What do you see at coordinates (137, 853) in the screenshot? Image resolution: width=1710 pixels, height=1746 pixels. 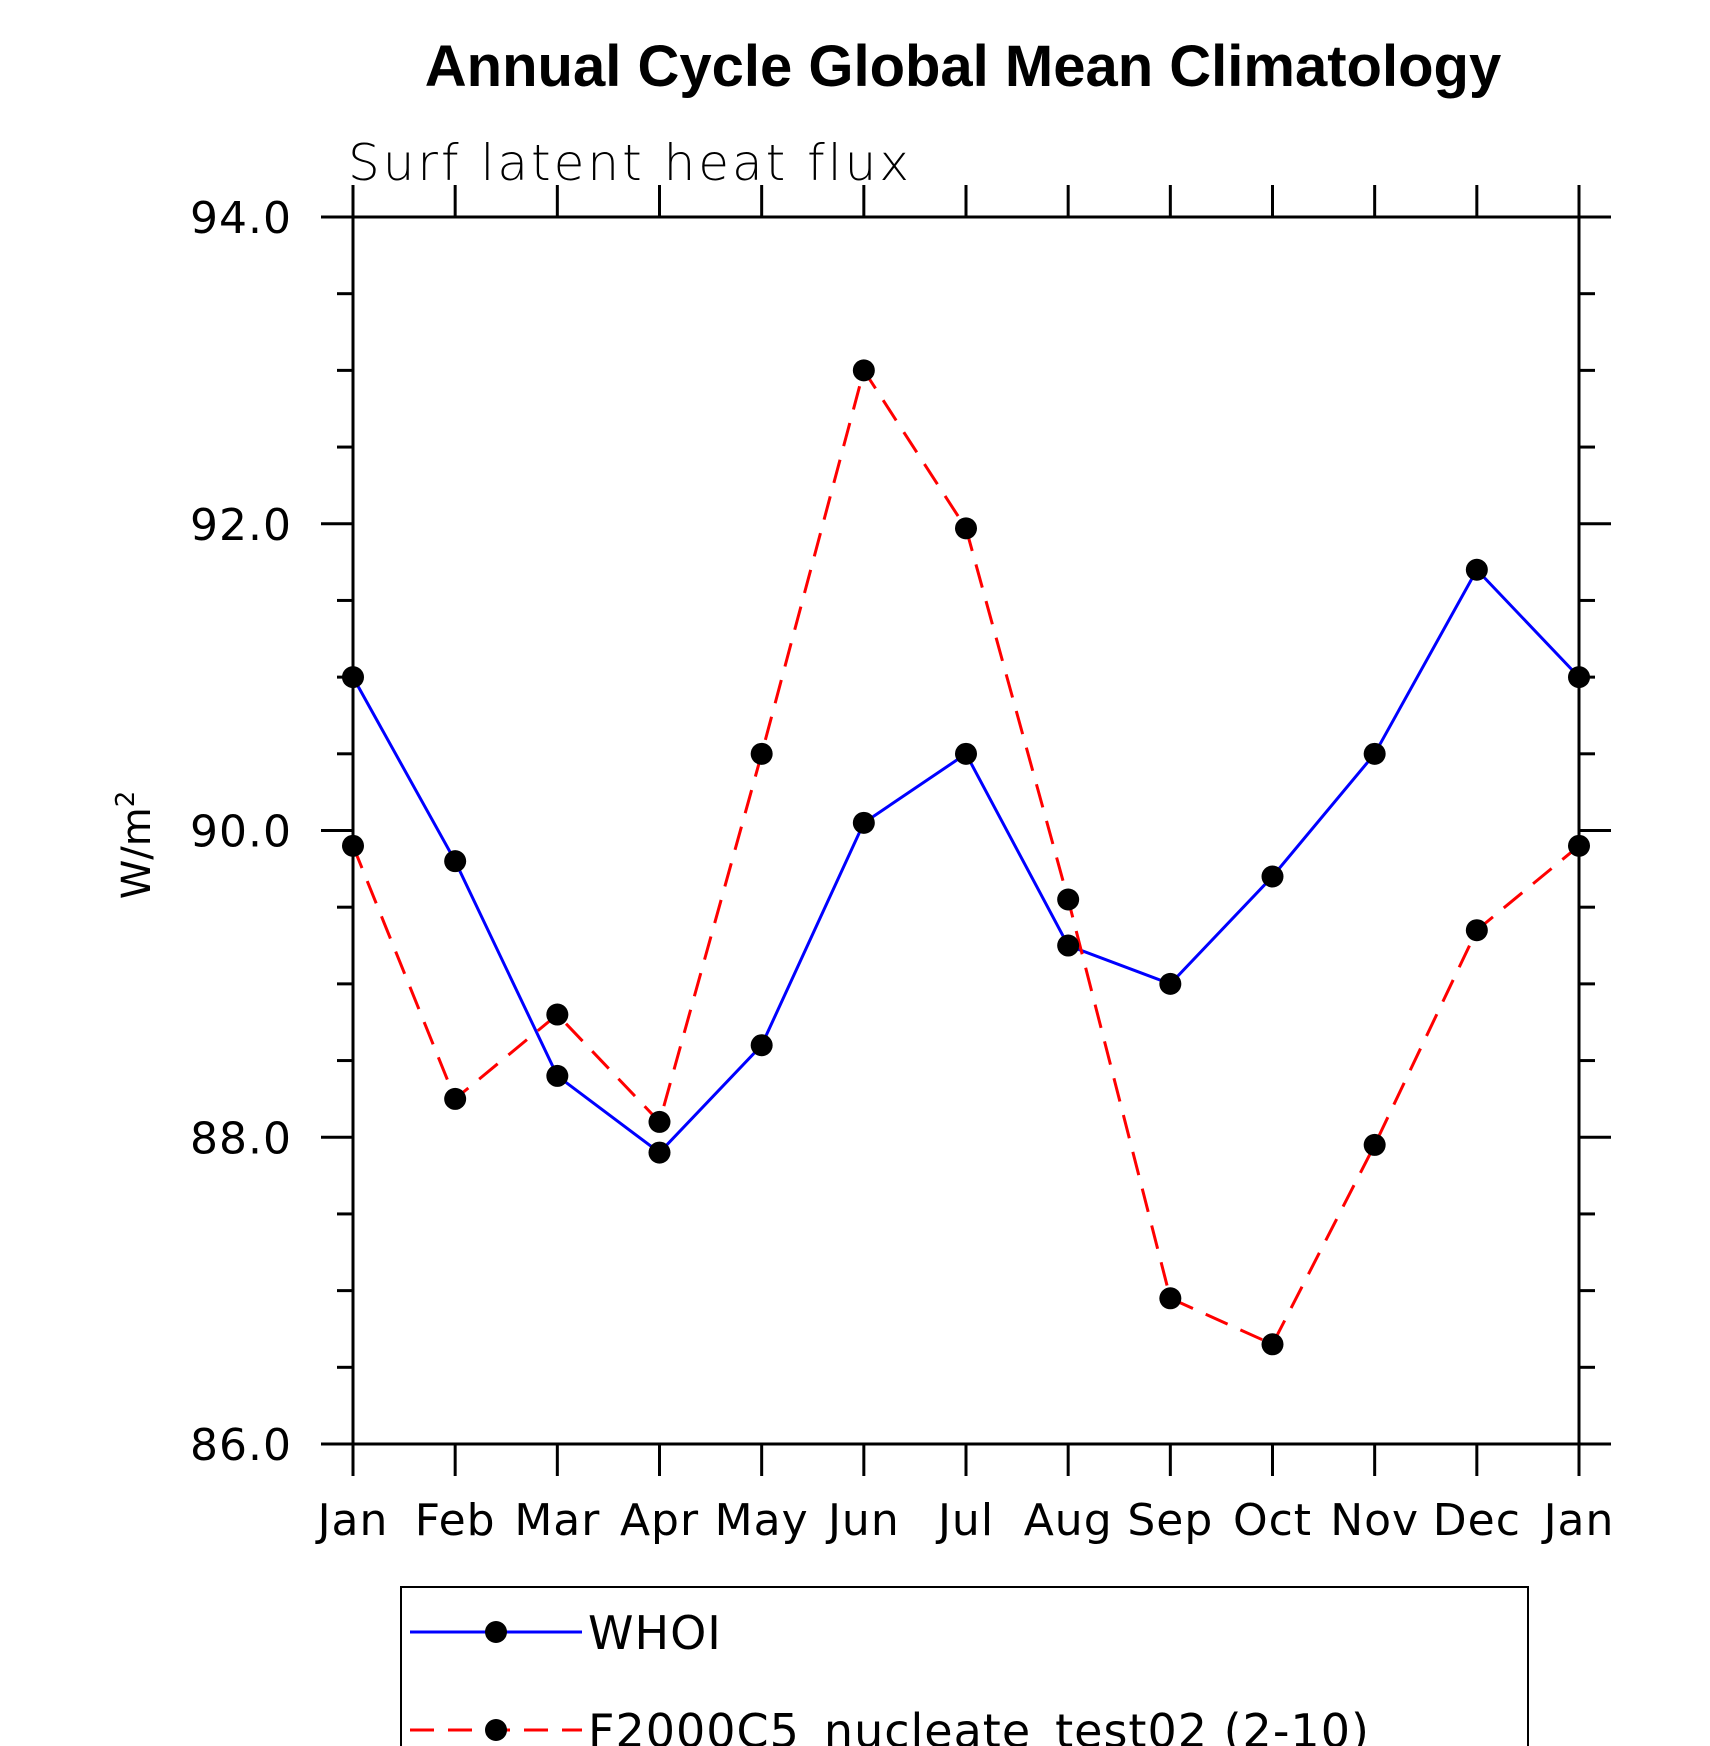 I see `y-axis-label-text: W/m` at bounding box center [137, 853].